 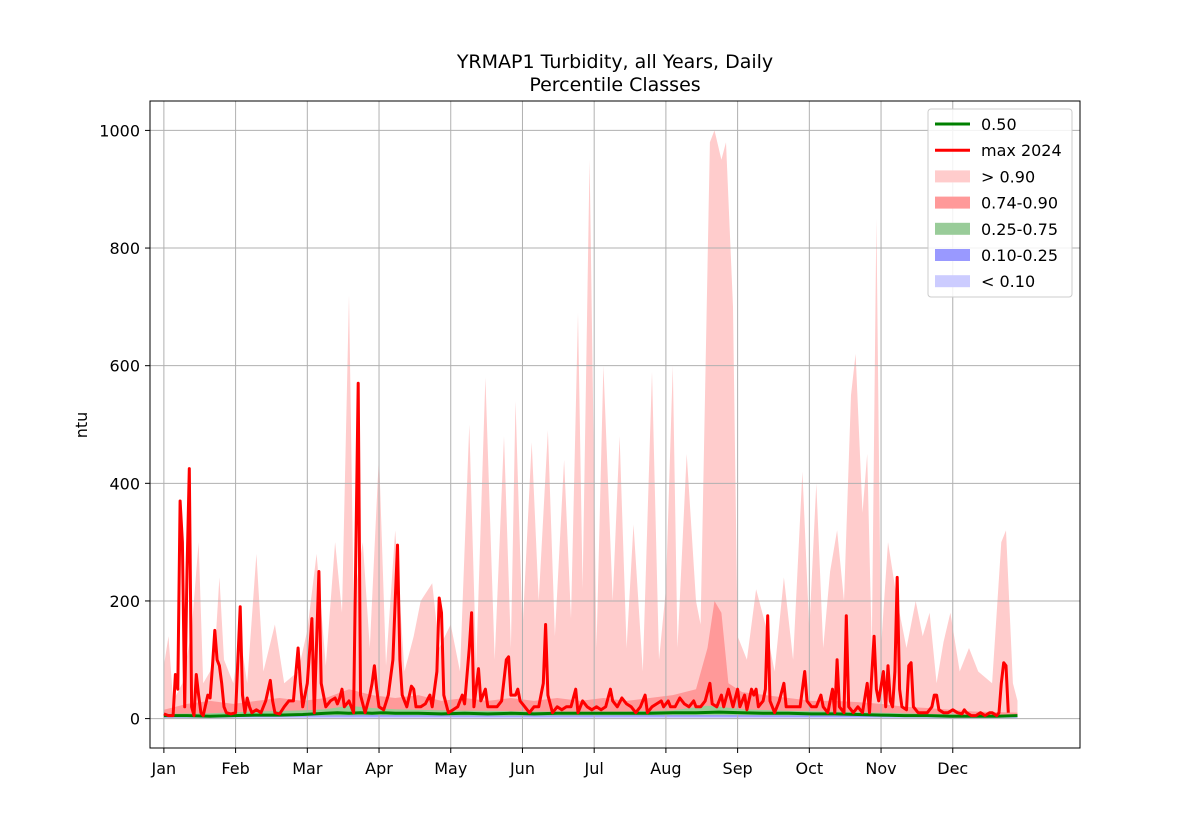 What do you see at coordinates (164, 768) in the screenshot?
I see `x-tick-label: Jan` at bounding box center [164, 768].